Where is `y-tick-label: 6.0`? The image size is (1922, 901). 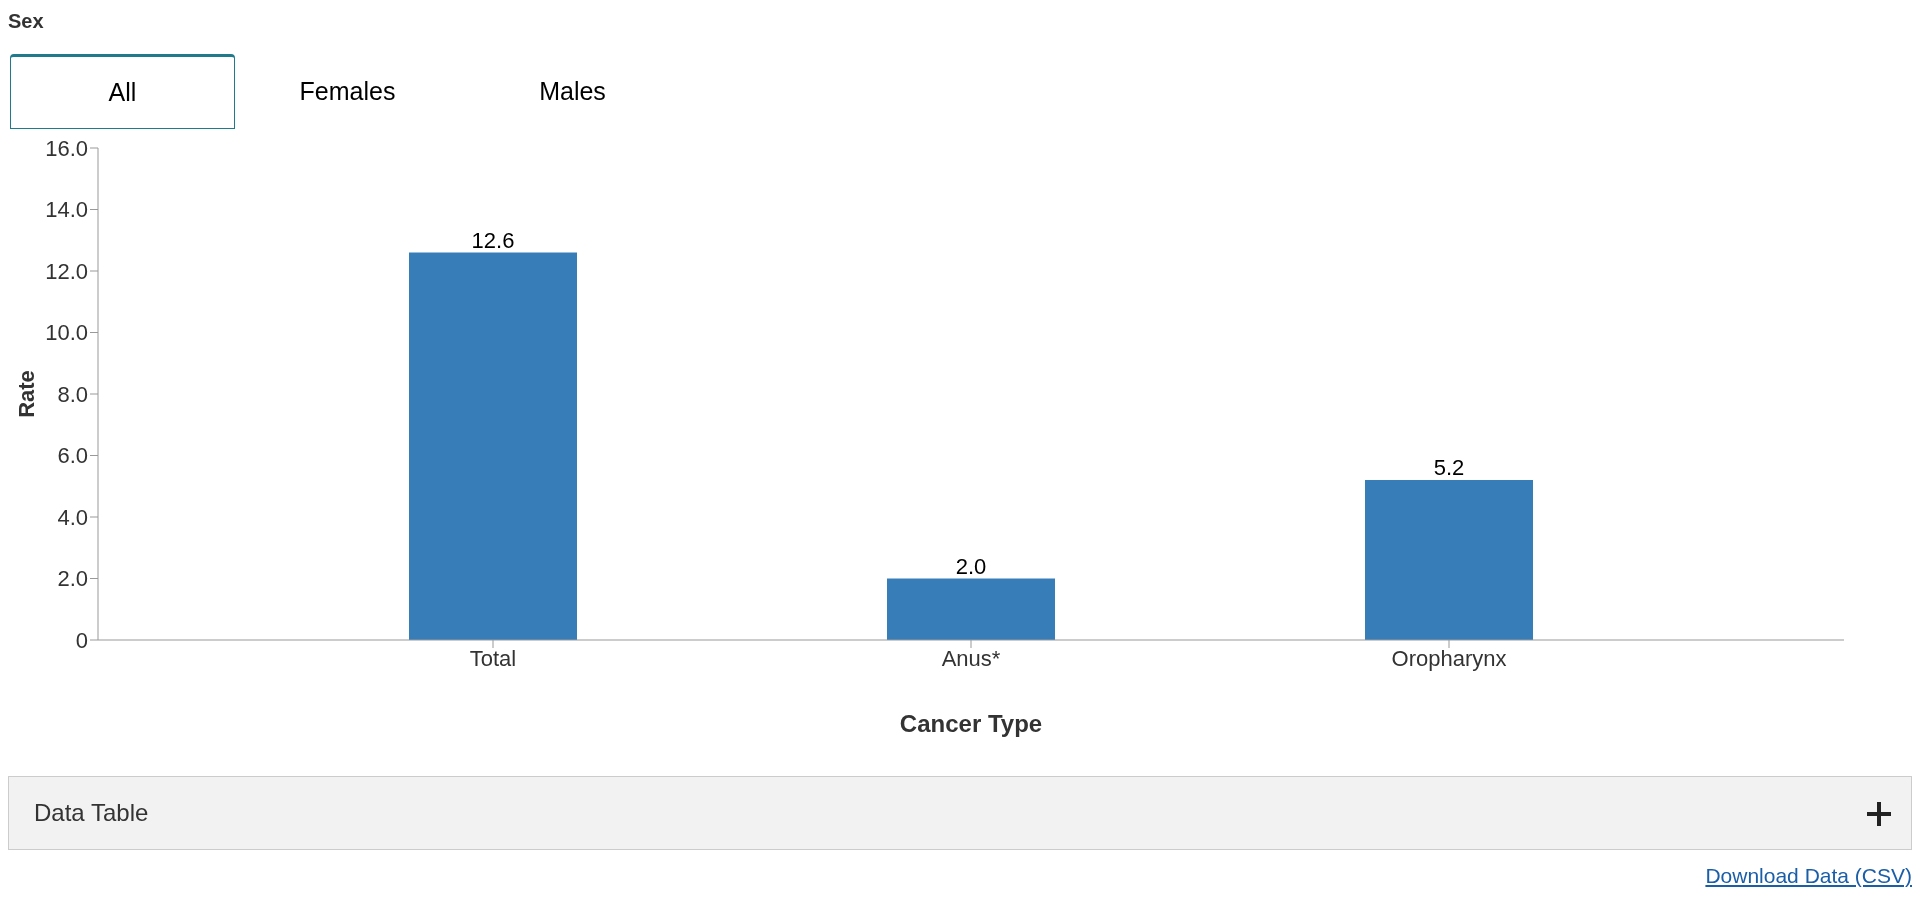 y-tick-label: 6.0 is located at coordinates (72, 456).